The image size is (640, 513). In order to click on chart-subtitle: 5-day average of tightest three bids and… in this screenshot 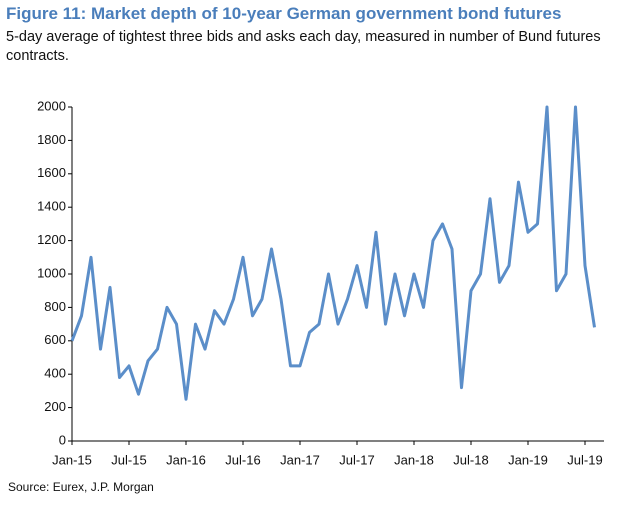, I will do `click(303, 46)`.